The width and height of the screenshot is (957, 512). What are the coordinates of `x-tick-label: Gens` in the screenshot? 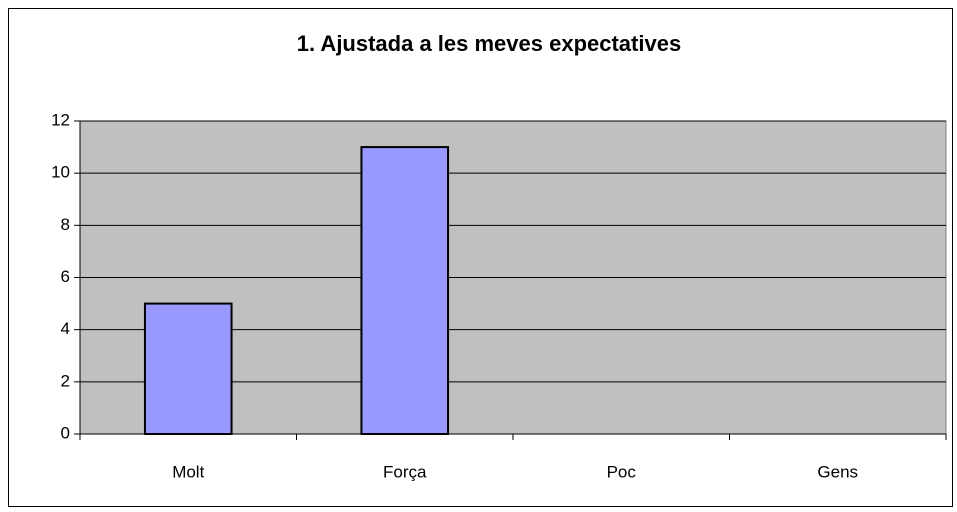 It's located at (837, 471).